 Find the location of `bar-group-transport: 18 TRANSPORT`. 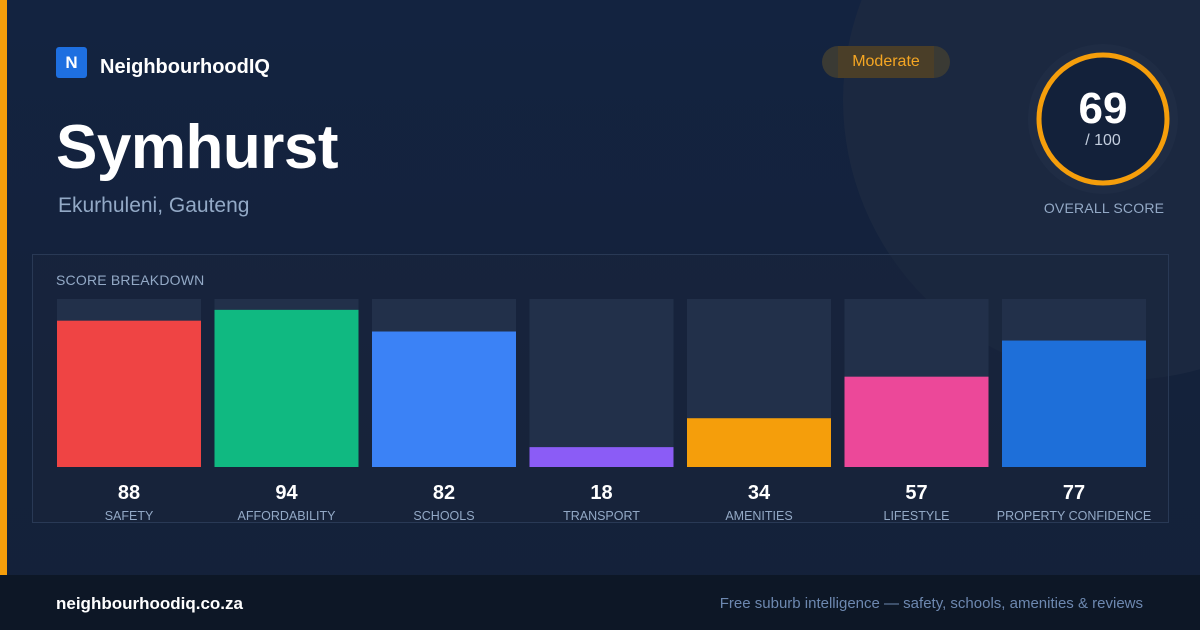

bar-group-transport: 18 TRANSPORT is located at coordinates (601, 411).